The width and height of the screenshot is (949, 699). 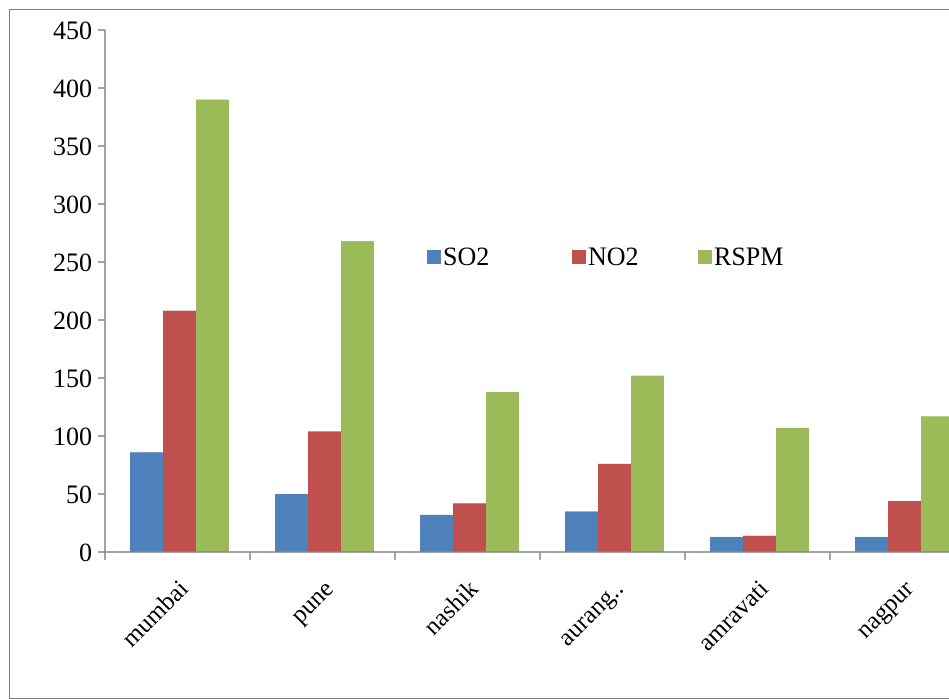 What do you see at coordinates (526, 603) in the screenshot?
I see `x-axis: mumbai pune nashik aurang.. amravati nagpur` at bounding box center [526, 603].